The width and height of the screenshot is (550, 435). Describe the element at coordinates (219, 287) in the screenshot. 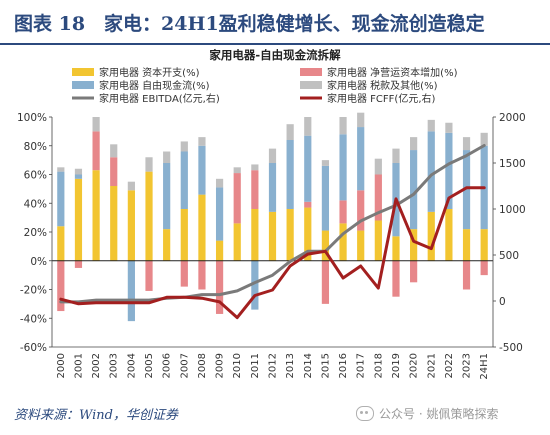

I see `bar-s2-2009` at that location.